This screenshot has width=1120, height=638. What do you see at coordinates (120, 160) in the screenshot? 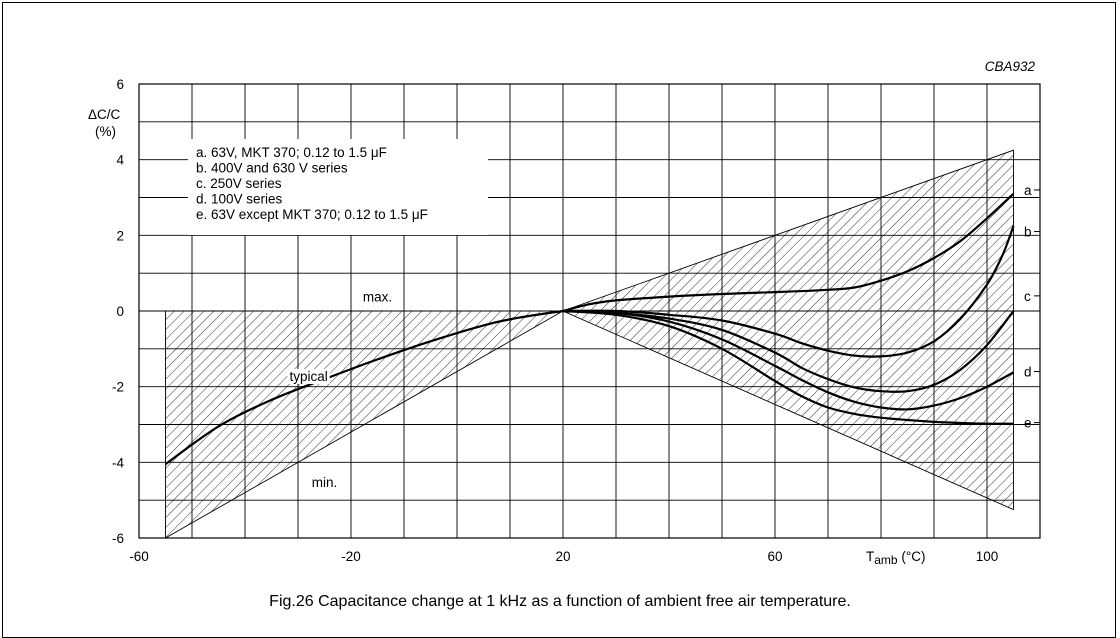
I see `y-tick-label: 4` at bounding box center [120, 160].